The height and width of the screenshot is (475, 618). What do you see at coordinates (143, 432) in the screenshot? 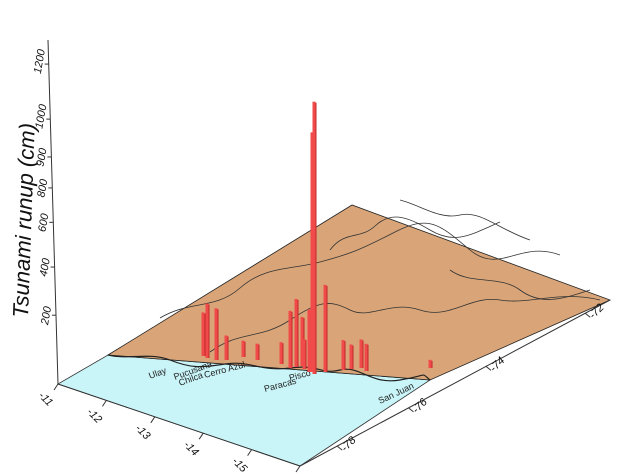
I see `lat-tick-label: -13` at bounding box center [143, 432].